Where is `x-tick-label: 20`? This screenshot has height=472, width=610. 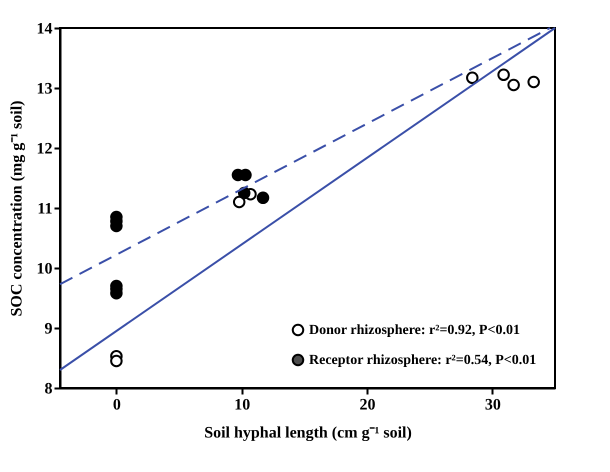 x-tick-label: 20 is located at coordinates (368, 405).